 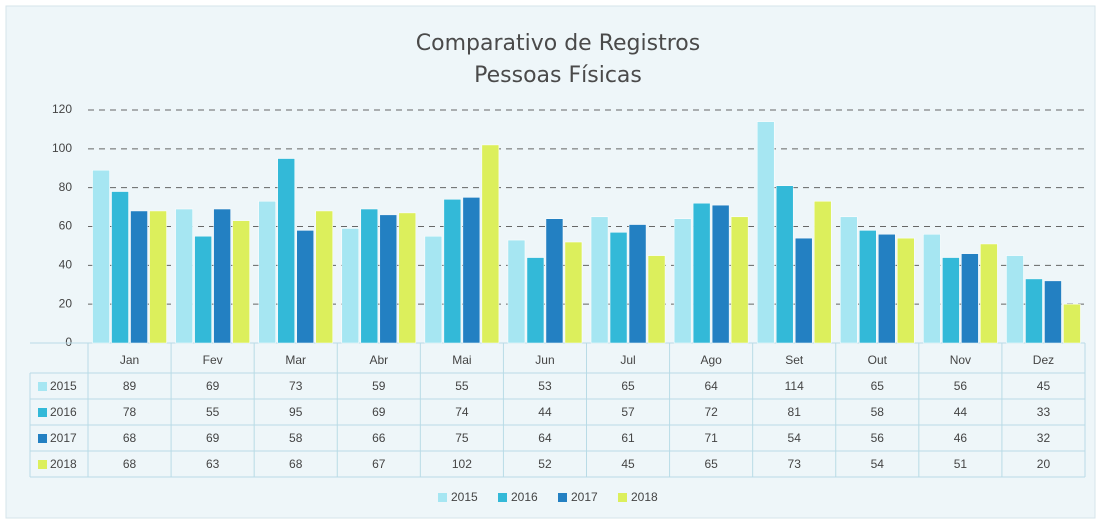 What do you see at coordinates (62, 109) in the screenshot?
I see `y-tick-label: 120` at bounding box center [62, 109].